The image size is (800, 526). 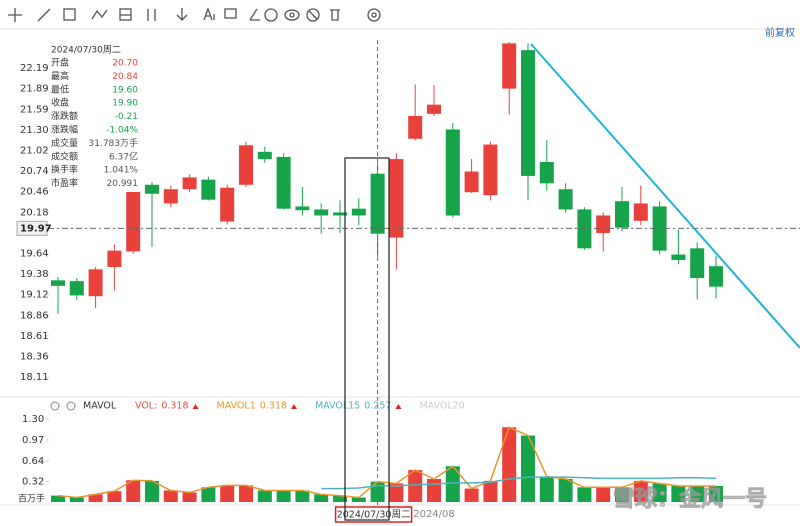 I want to click on tool-polyline, so click(x=99, y=14).